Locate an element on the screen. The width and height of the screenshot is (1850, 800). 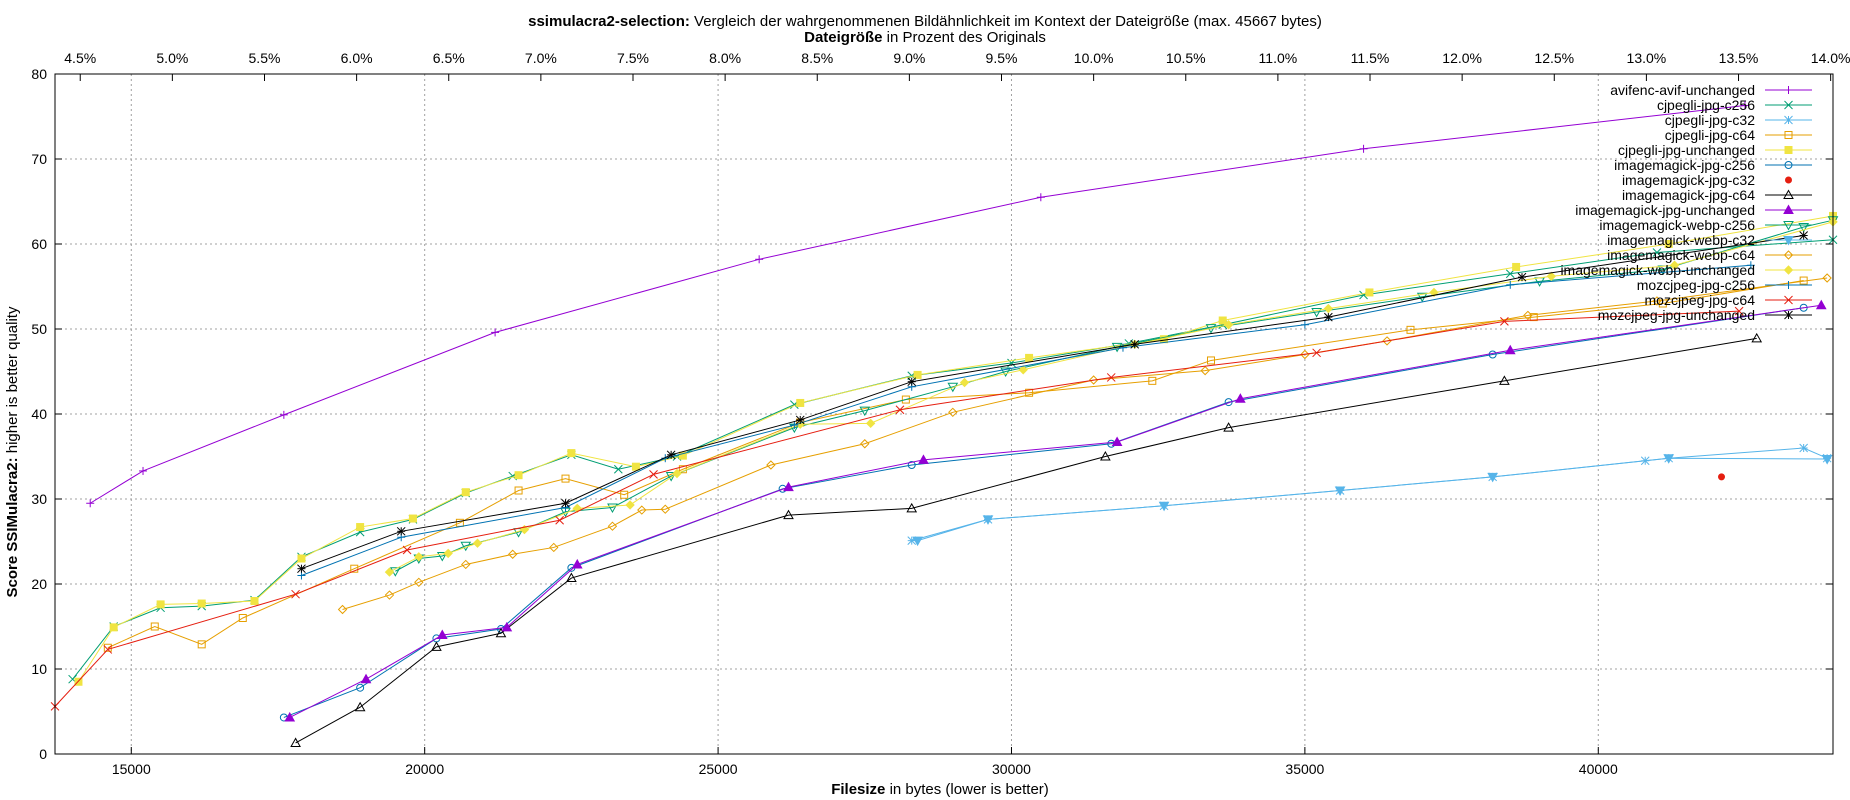
x-tick-label: 20000 is located at coordinates (424, 769).